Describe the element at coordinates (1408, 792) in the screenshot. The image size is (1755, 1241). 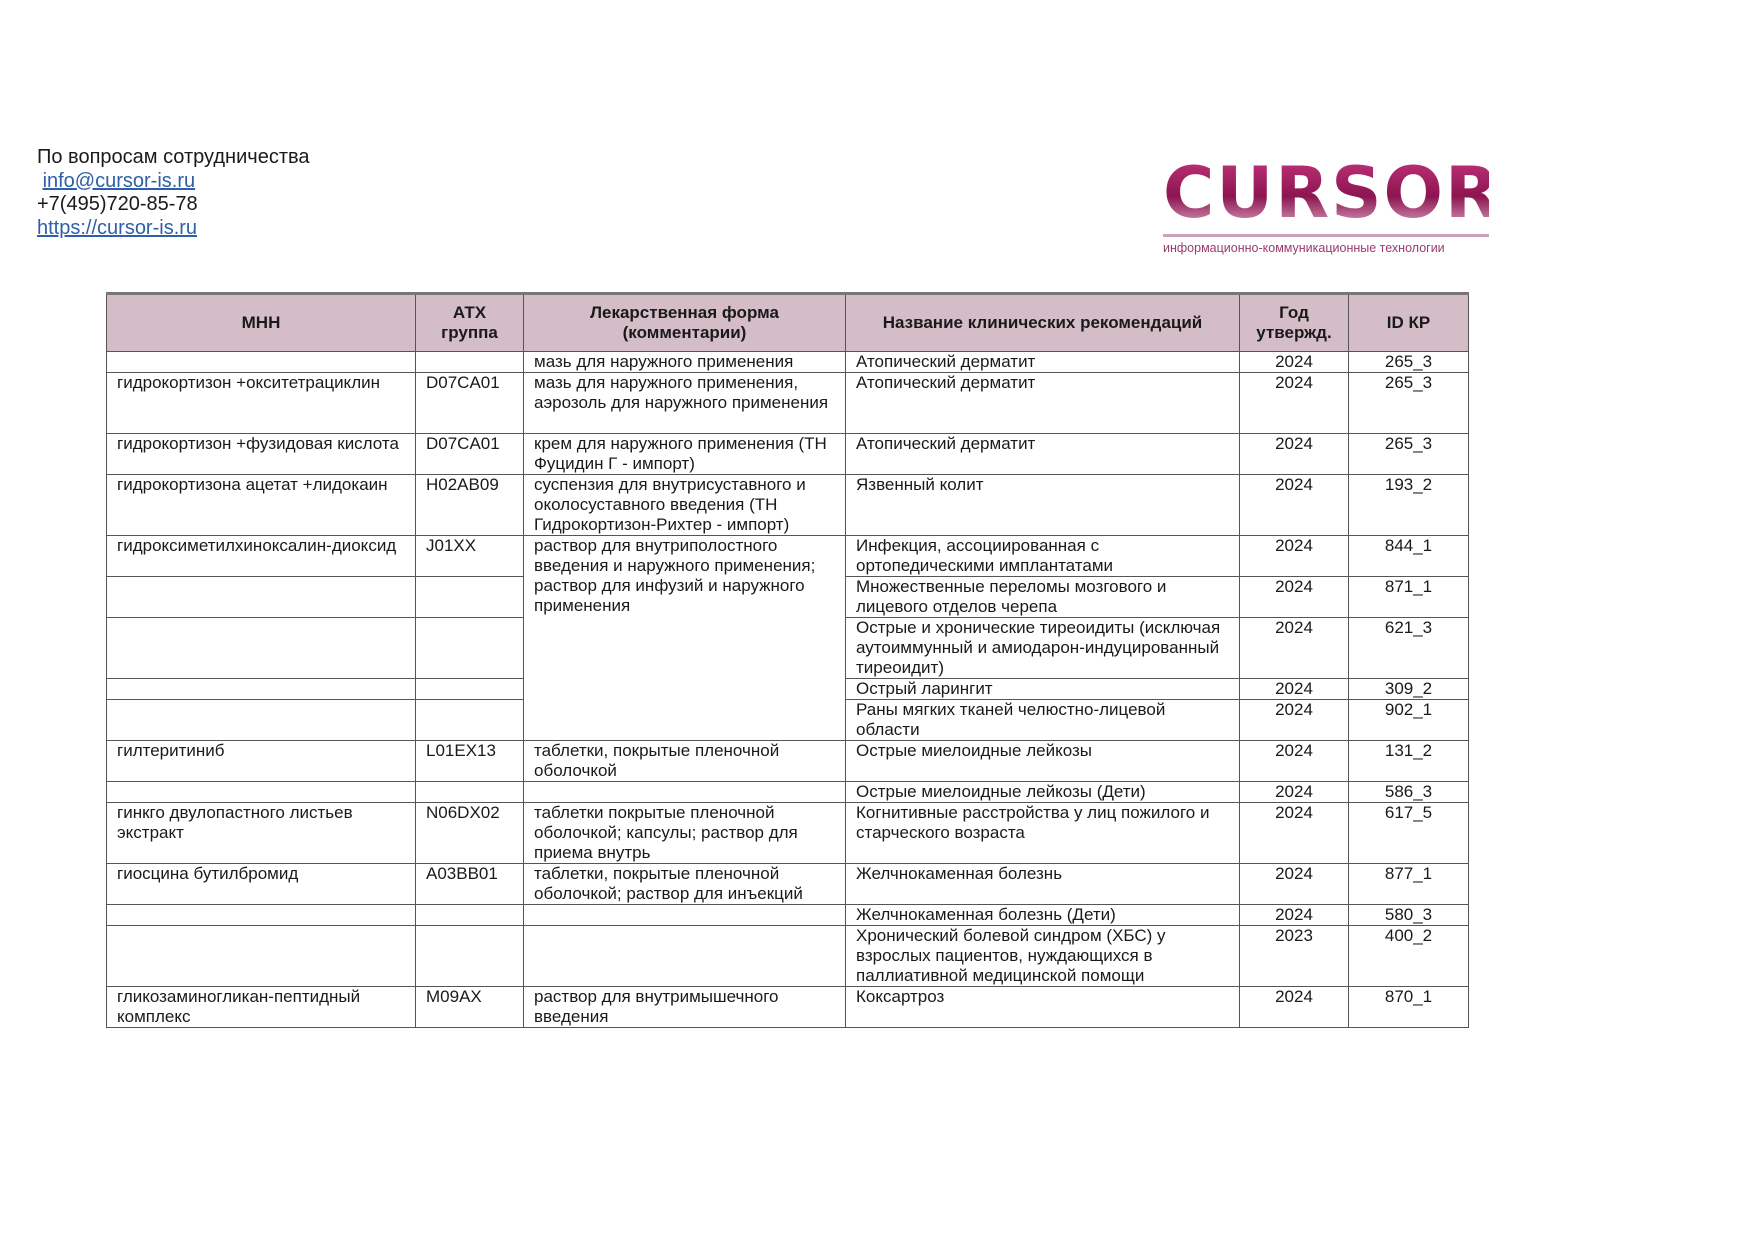
I see `cell-id: 586_3` at that location.